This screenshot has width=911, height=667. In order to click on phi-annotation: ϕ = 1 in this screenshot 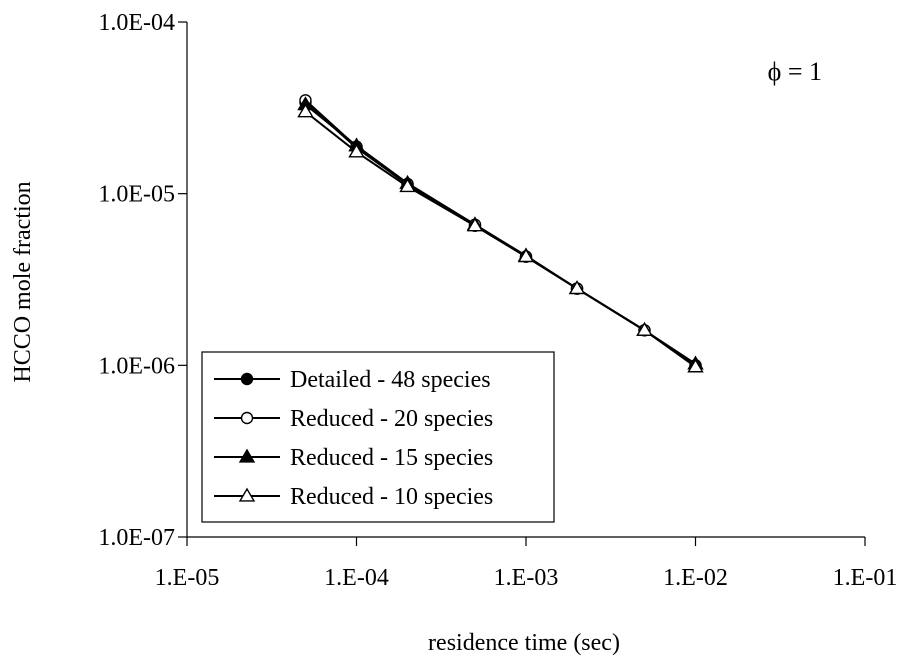, I will do `click(795, 71)`.